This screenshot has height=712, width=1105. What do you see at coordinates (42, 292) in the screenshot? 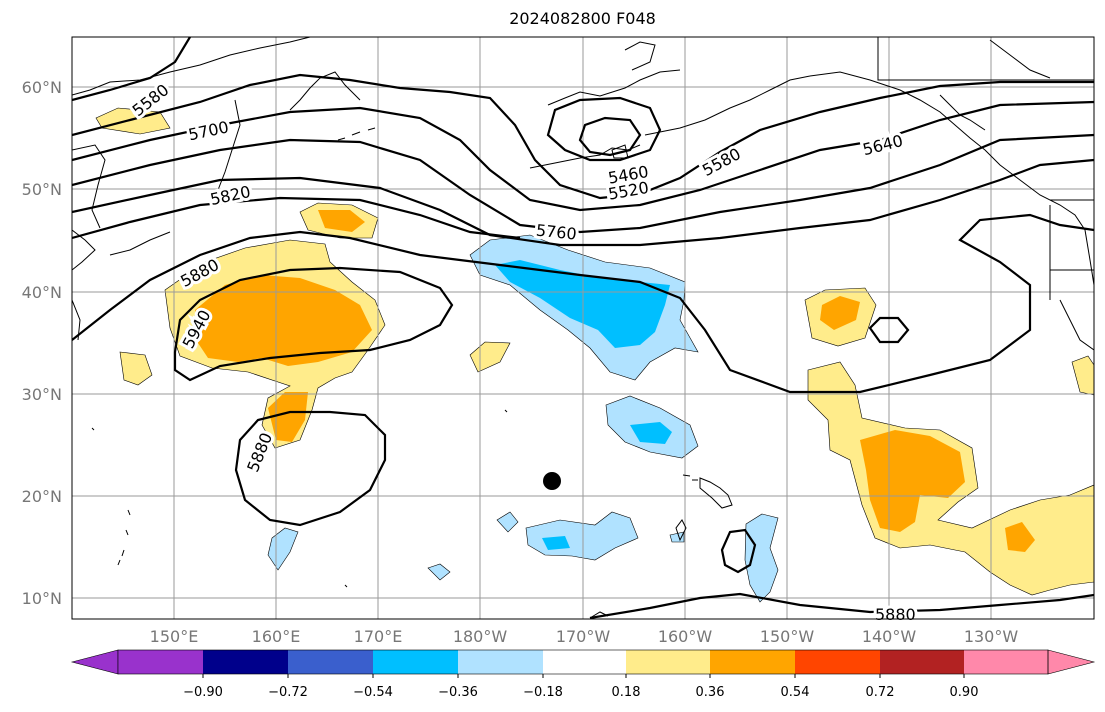
I see `lat-label: 40°N` at bounding box center [42, 292].